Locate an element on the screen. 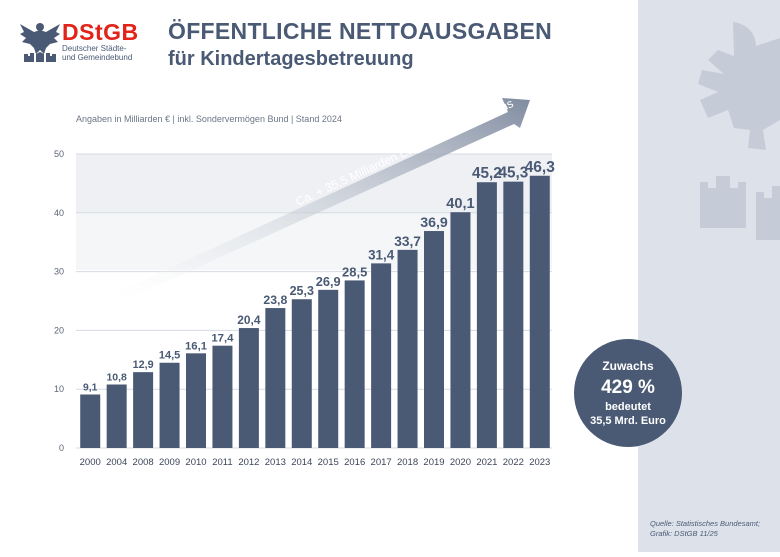  data-label: 9,1 is located at coordinates (90, 387).